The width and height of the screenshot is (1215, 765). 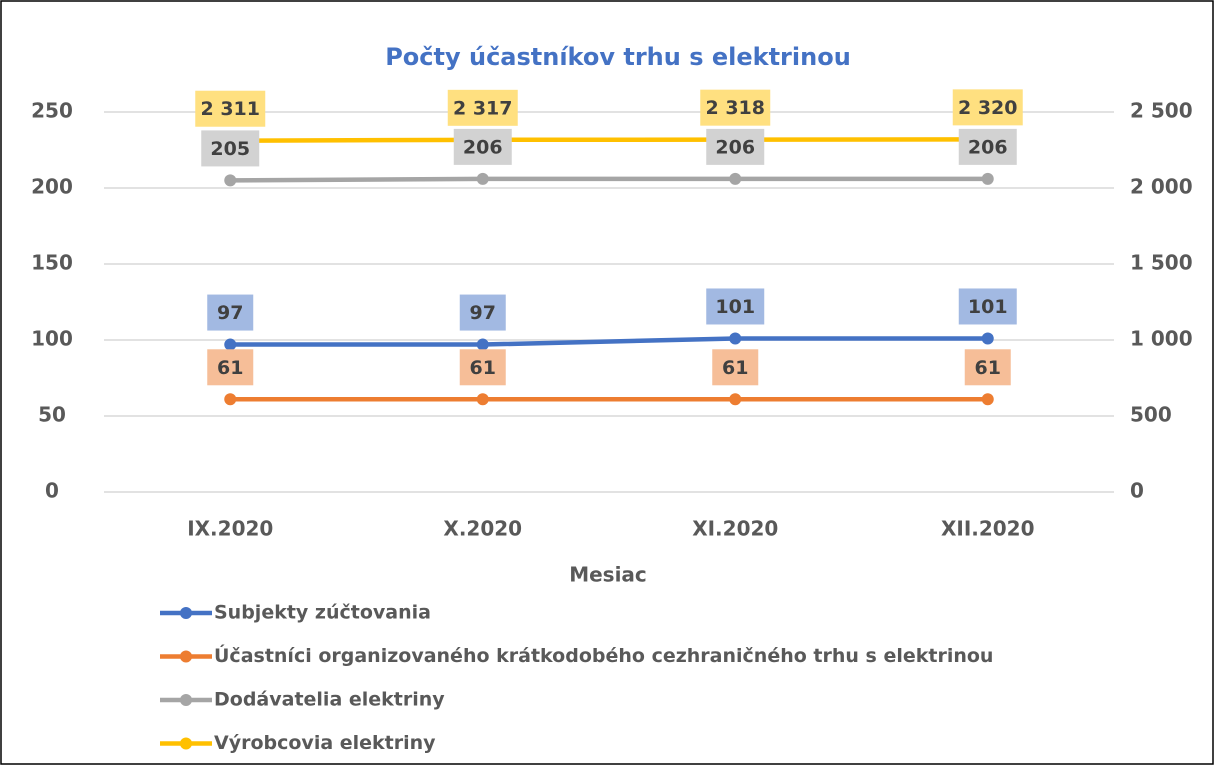 I want to click on x-tick-label: XII.2020, so click(x=988, y=529).